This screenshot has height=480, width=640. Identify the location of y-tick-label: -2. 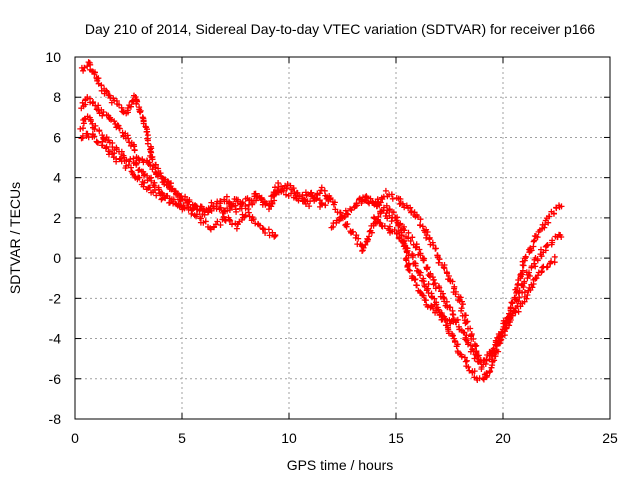
(55, 298).